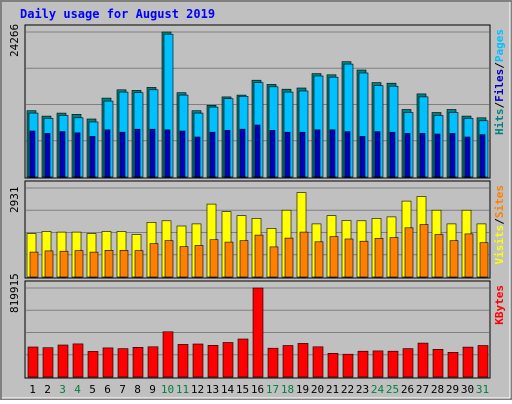 This screenshot has height=404, width=512. What do you see at coordinates (467, 389) in the screenshot?
I see `day-label: 30` at bounding box center [467, 389].